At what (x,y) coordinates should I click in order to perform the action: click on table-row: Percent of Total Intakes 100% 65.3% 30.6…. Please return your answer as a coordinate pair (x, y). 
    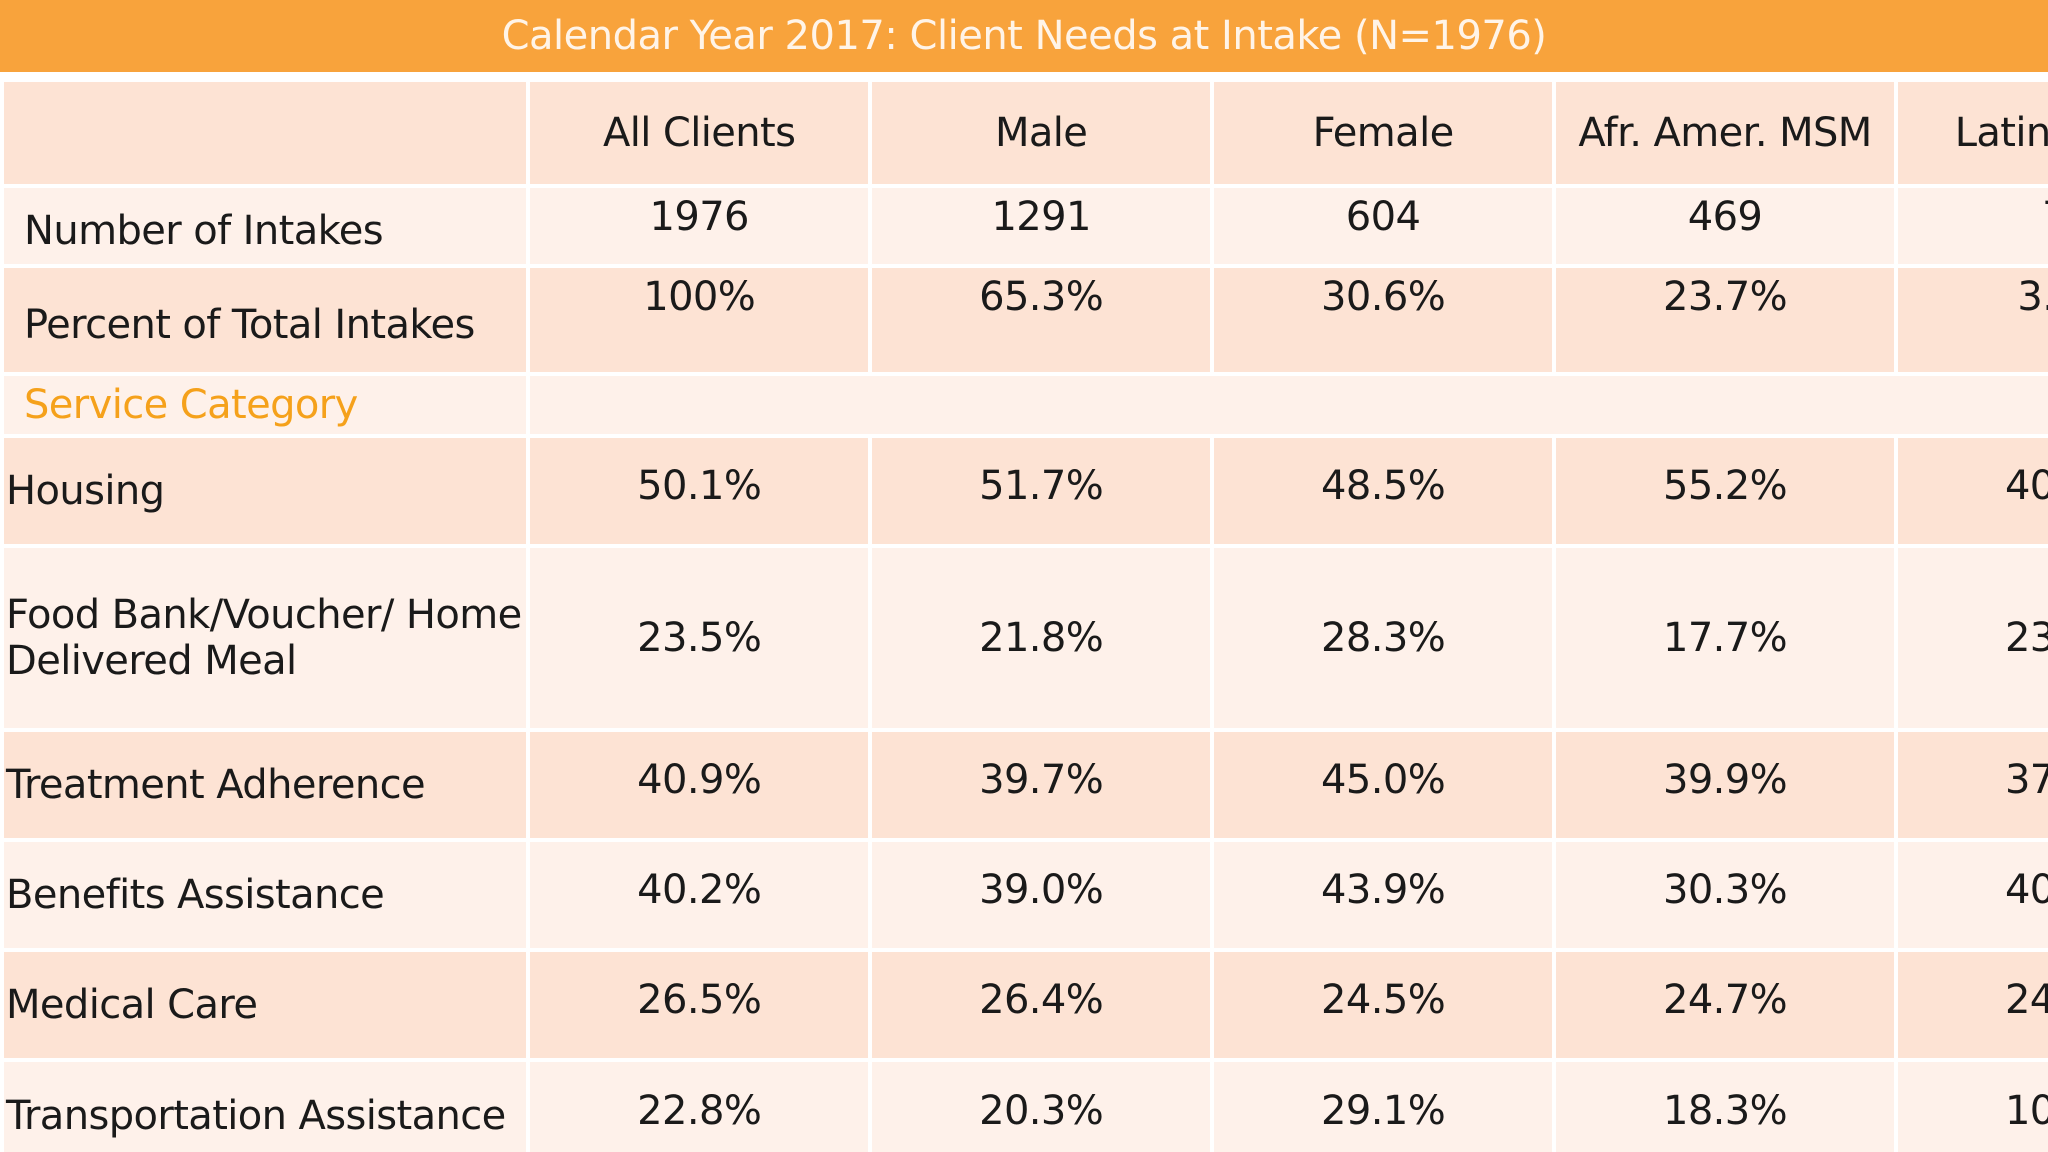
    Looking at the image, I should click on (1024, 320).